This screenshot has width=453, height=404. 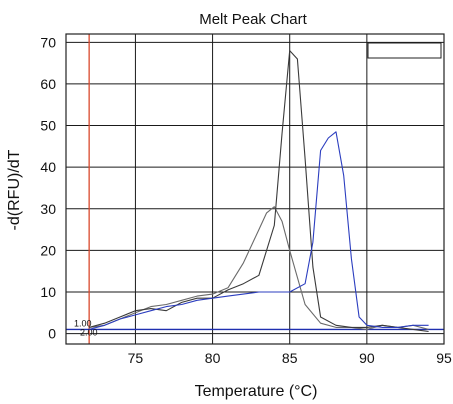 I want to click on x-tick-label-85: 85, so click(x=290, y=358).